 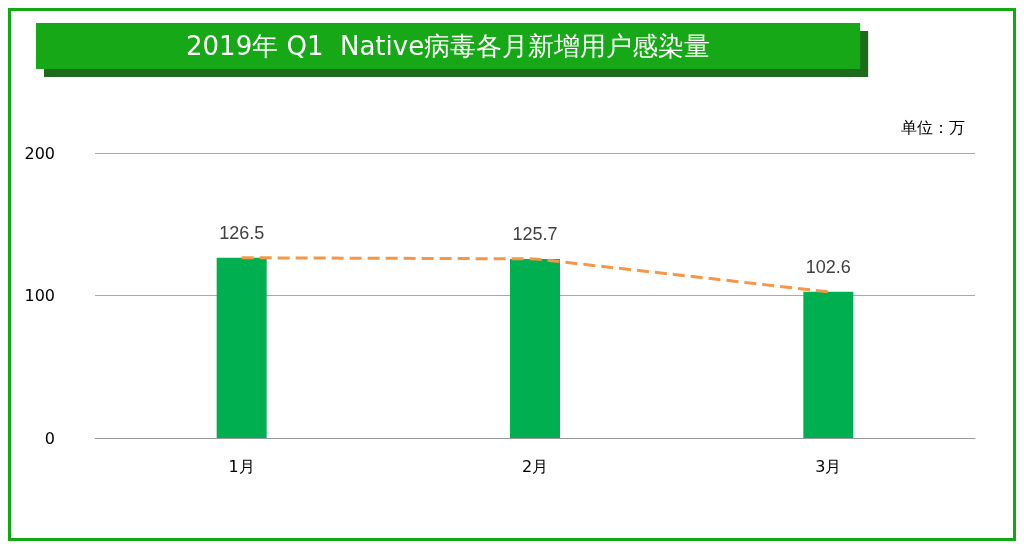 I want to click on data-label: 125.7, so click(x=535, y=233).